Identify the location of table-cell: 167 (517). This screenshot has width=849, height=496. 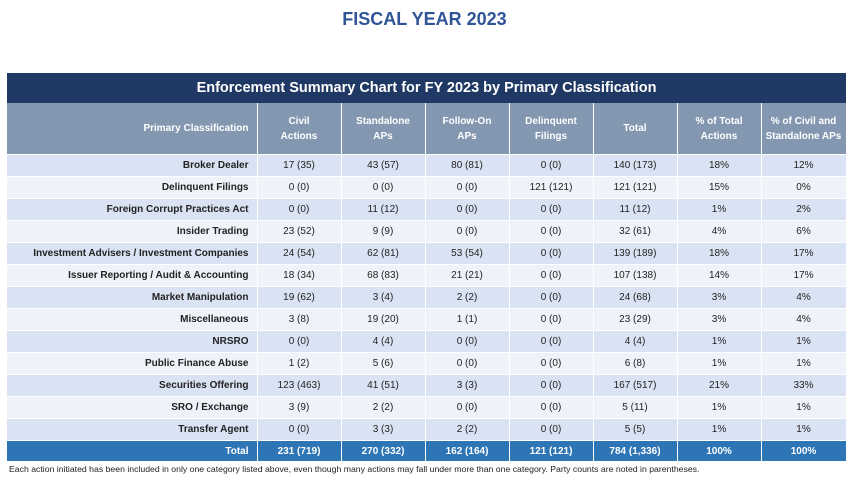
(635, 385).